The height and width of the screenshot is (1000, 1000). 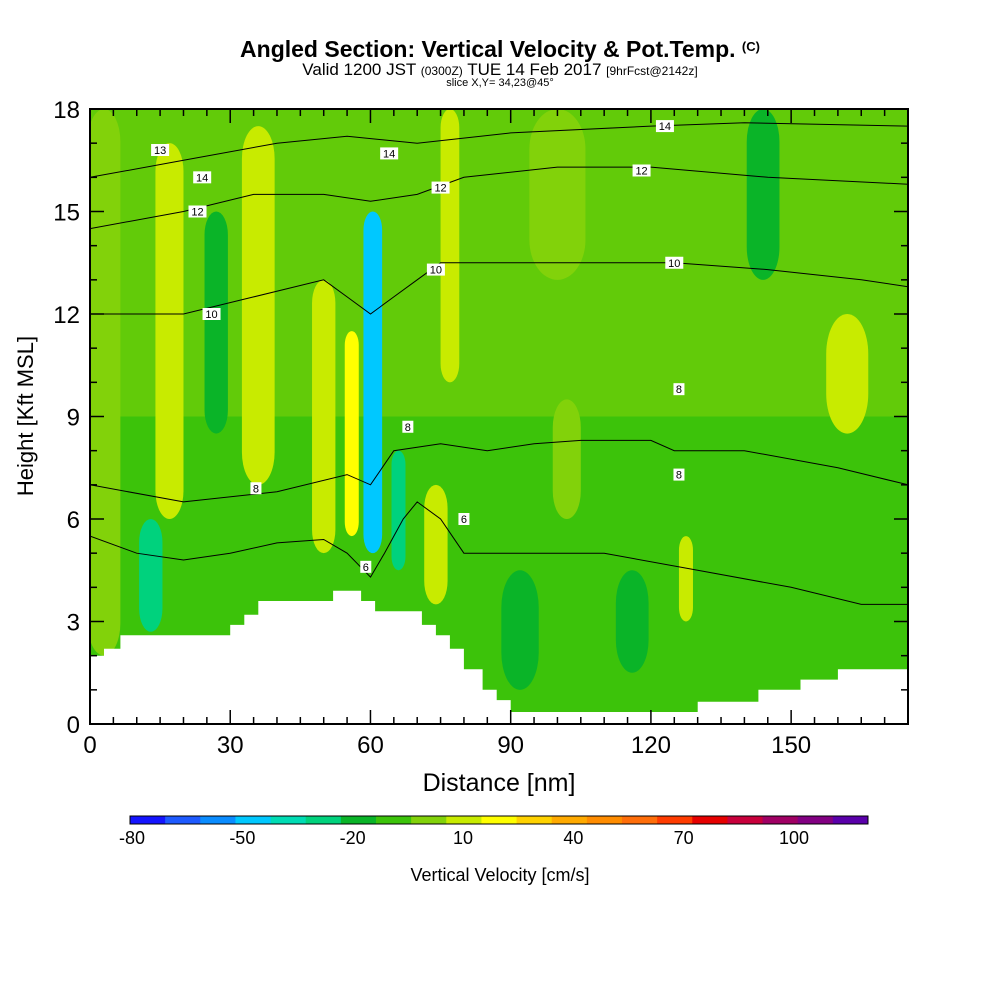 I want to click on y-tick-label: 9, so click(x=73, y=418).